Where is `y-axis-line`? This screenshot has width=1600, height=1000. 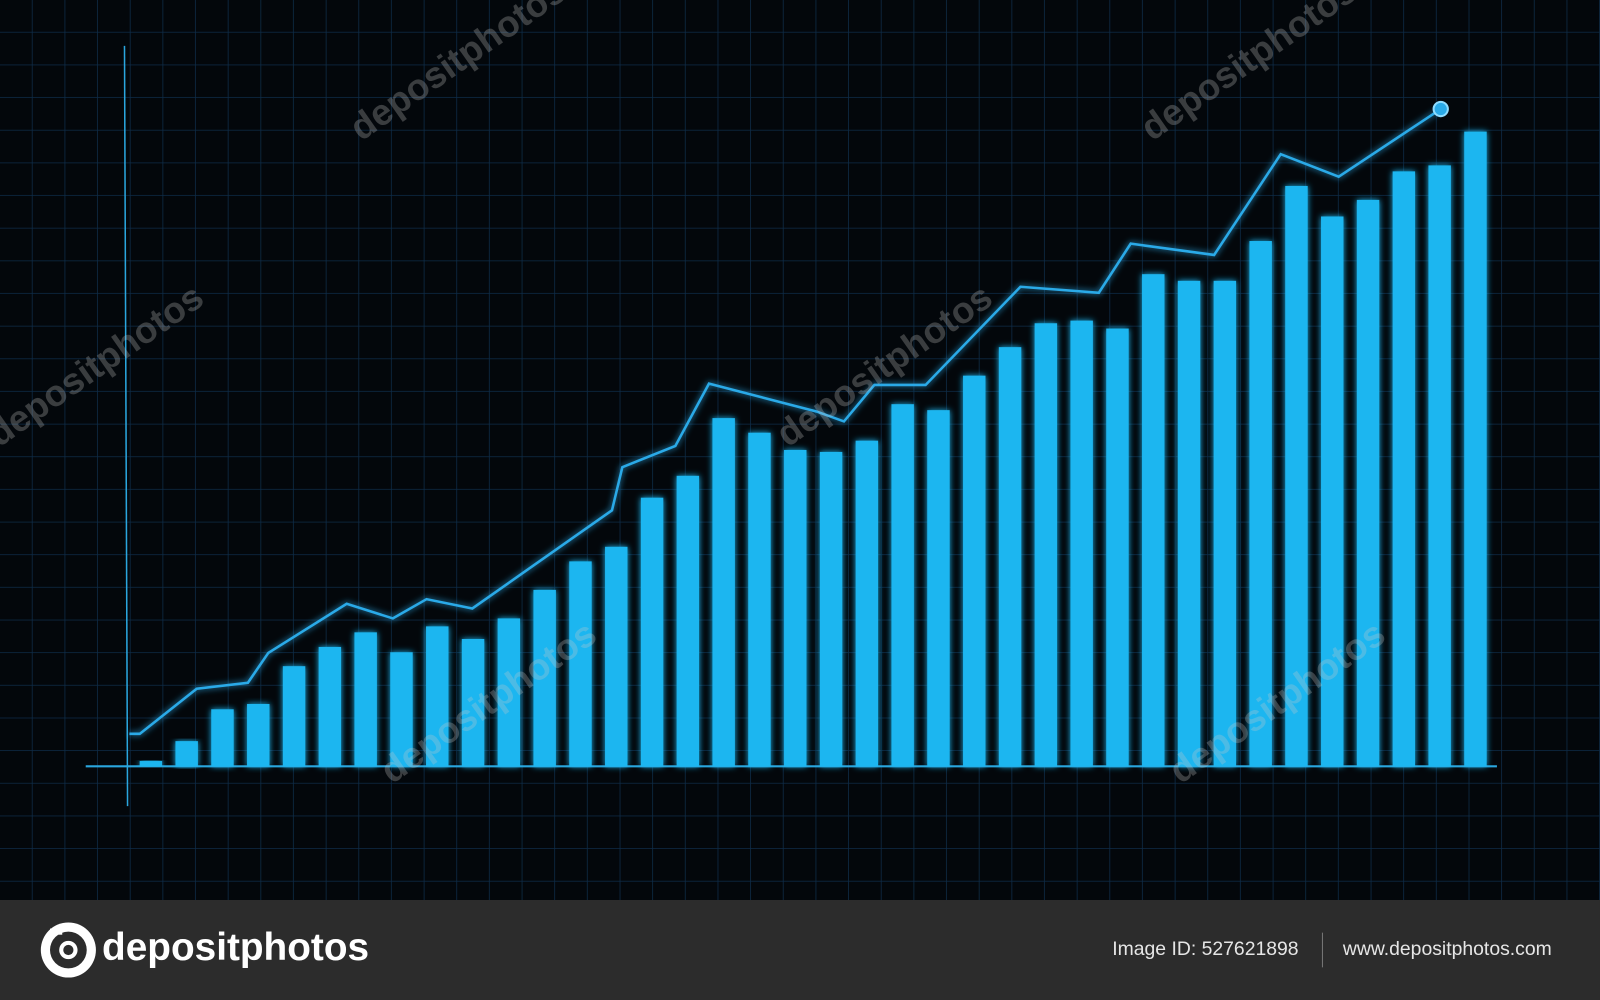
y-axis-line is located at coordinates (126, 426).